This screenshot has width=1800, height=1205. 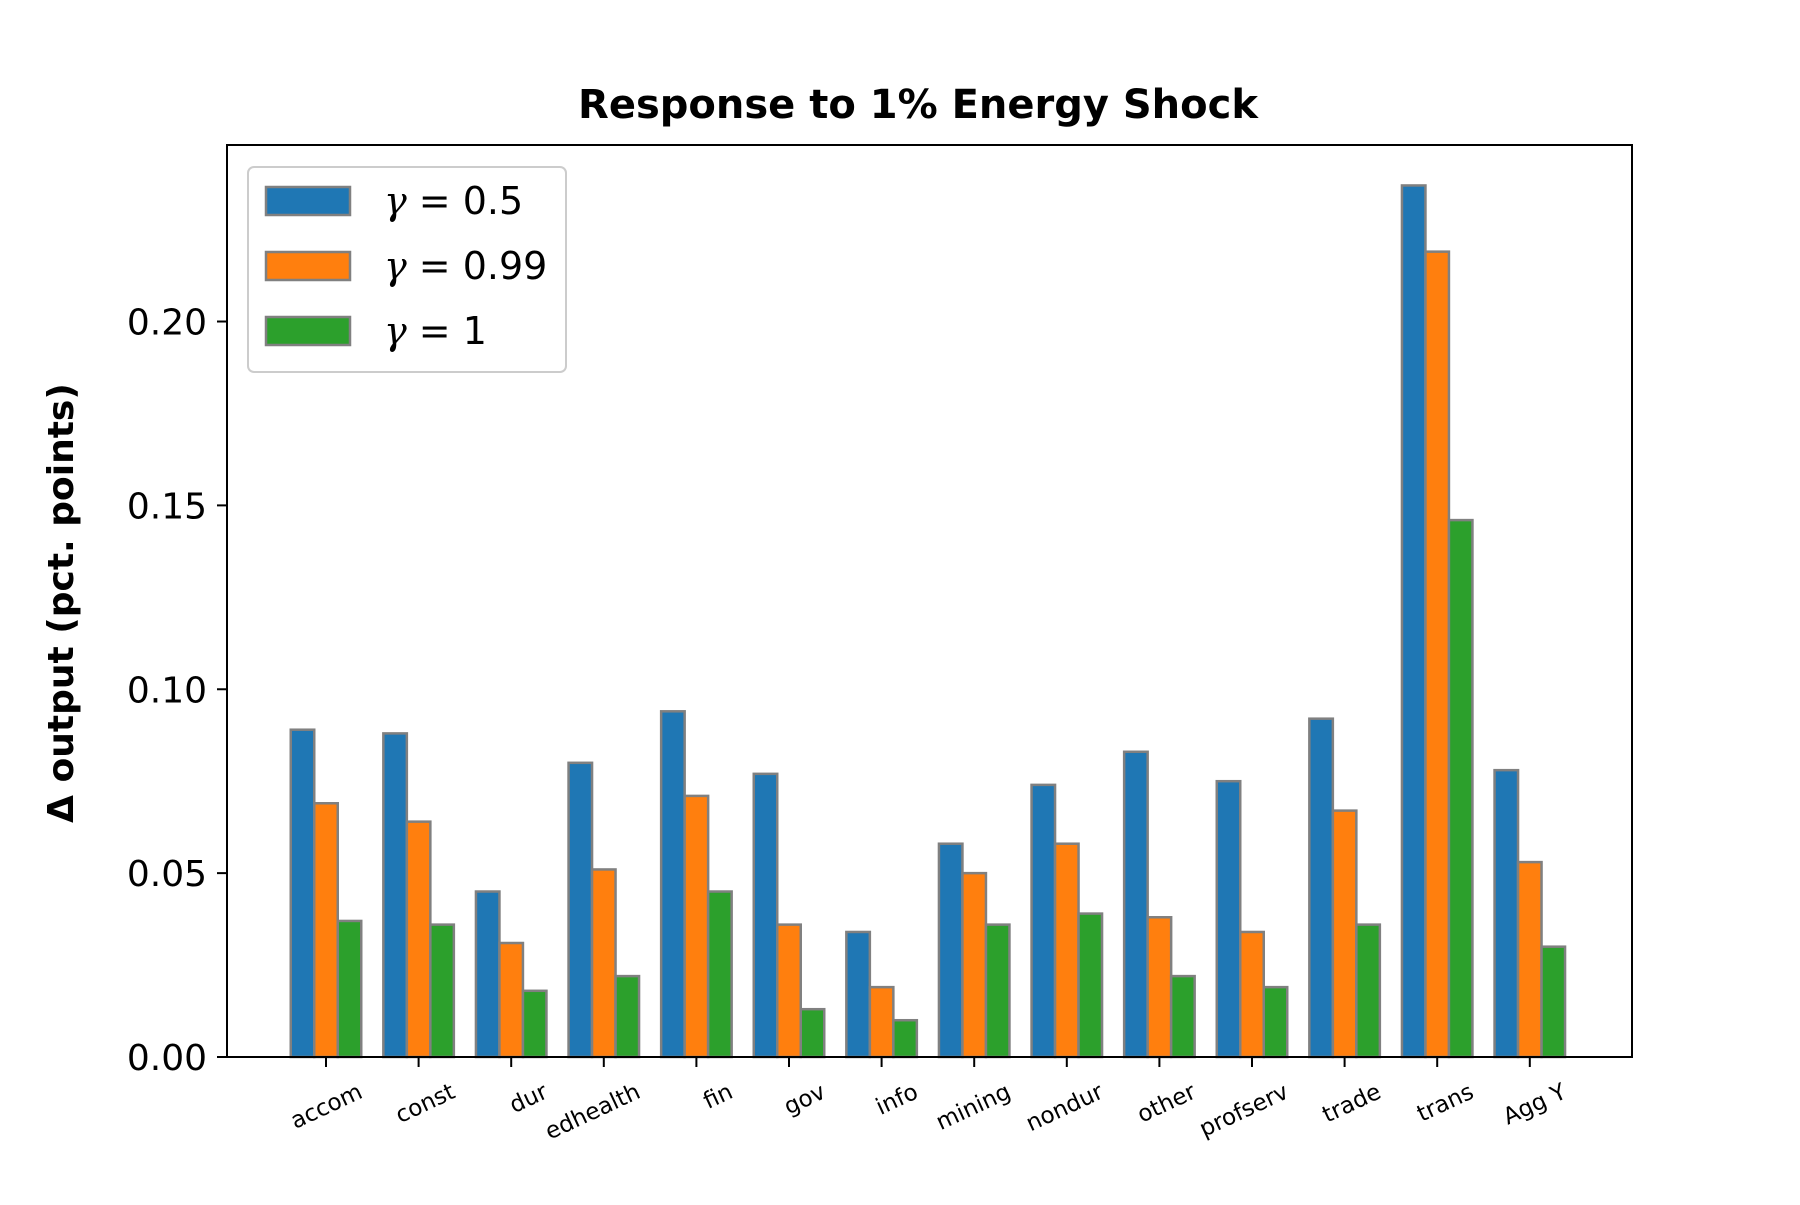 What do you see at coordinates (167, 690) in the screenshot?
I see `y-tick-label: 0.10` at bounding box center [167, 690].